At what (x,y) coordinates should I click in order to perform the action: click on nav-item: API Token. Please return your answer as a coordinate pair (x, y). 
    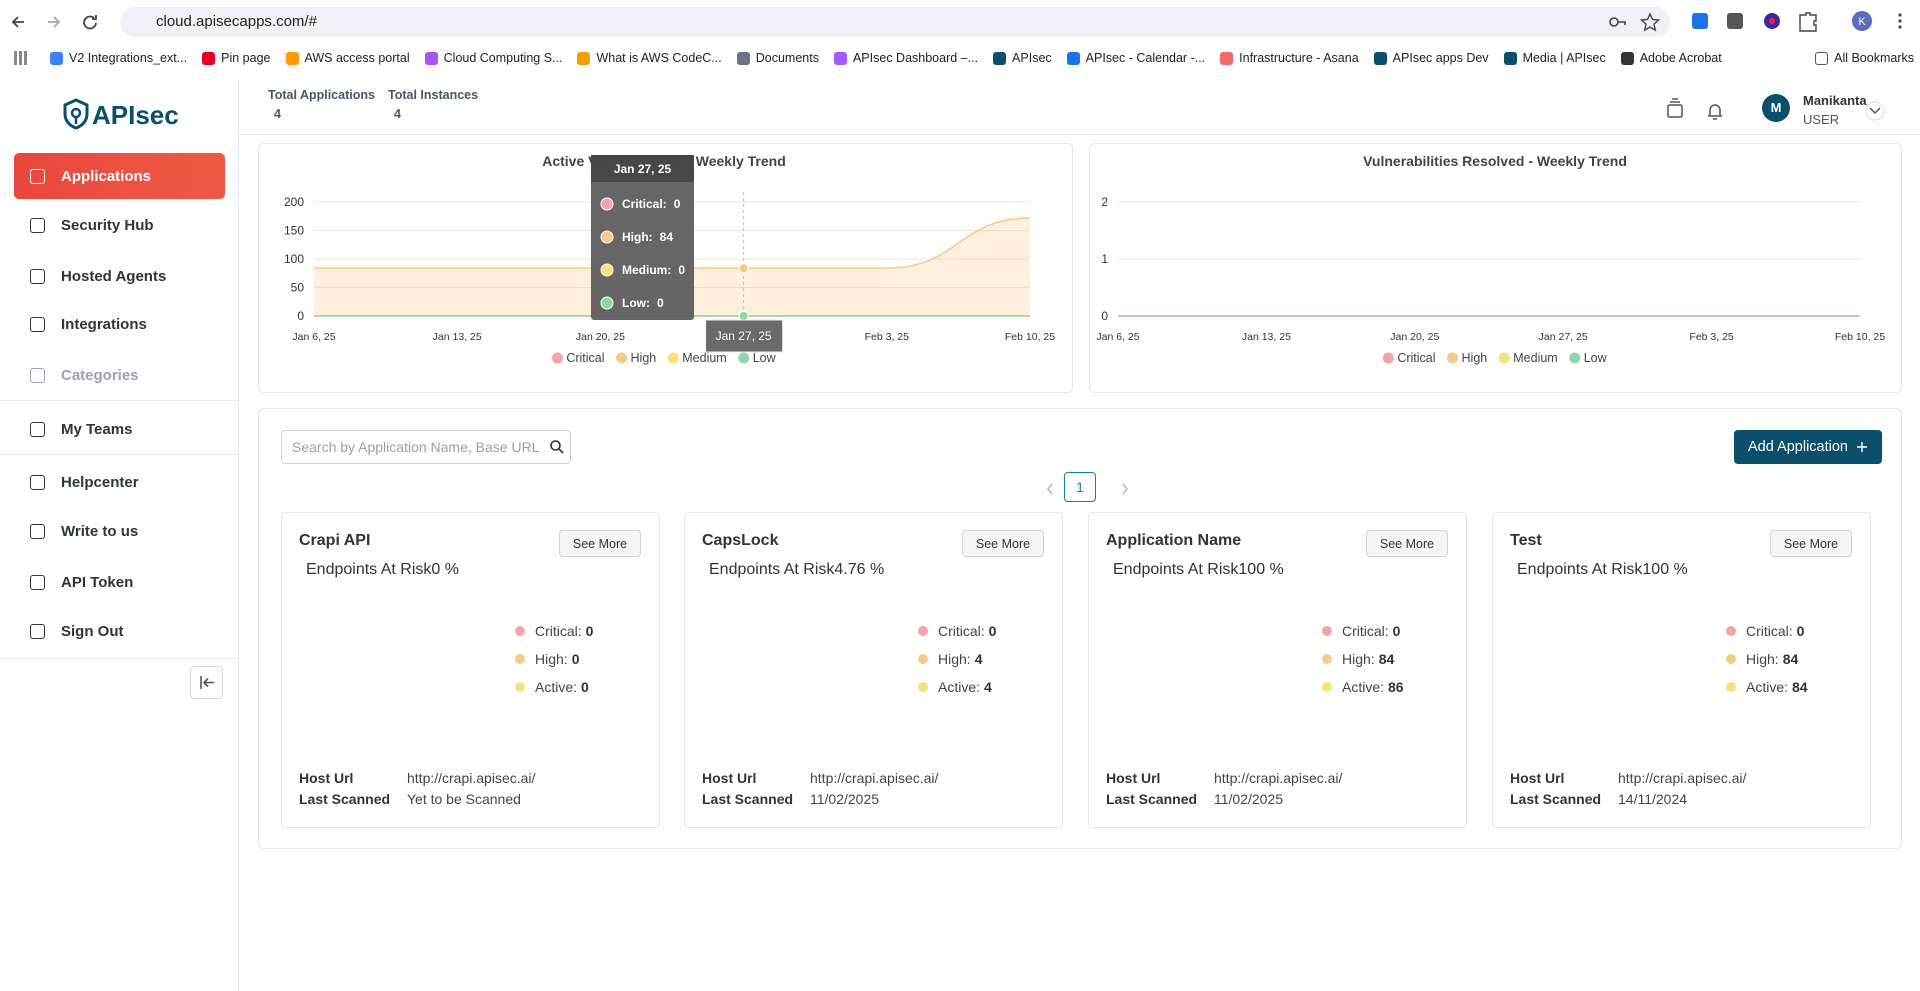
    Looking at the image, I should click on (119, 582).